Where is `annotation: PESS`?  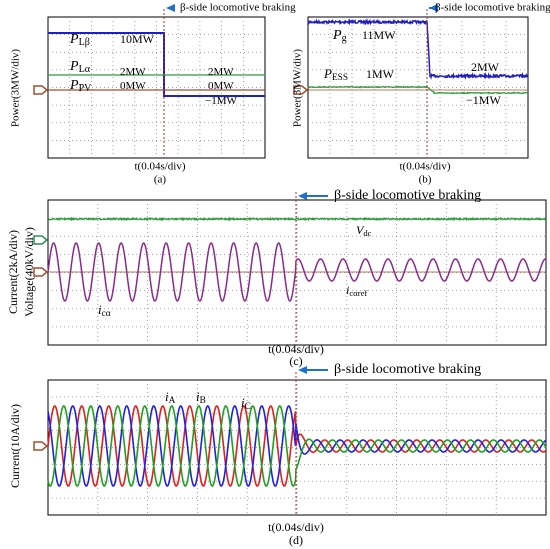
annotation: PESS is located at coordinates (335, 74).